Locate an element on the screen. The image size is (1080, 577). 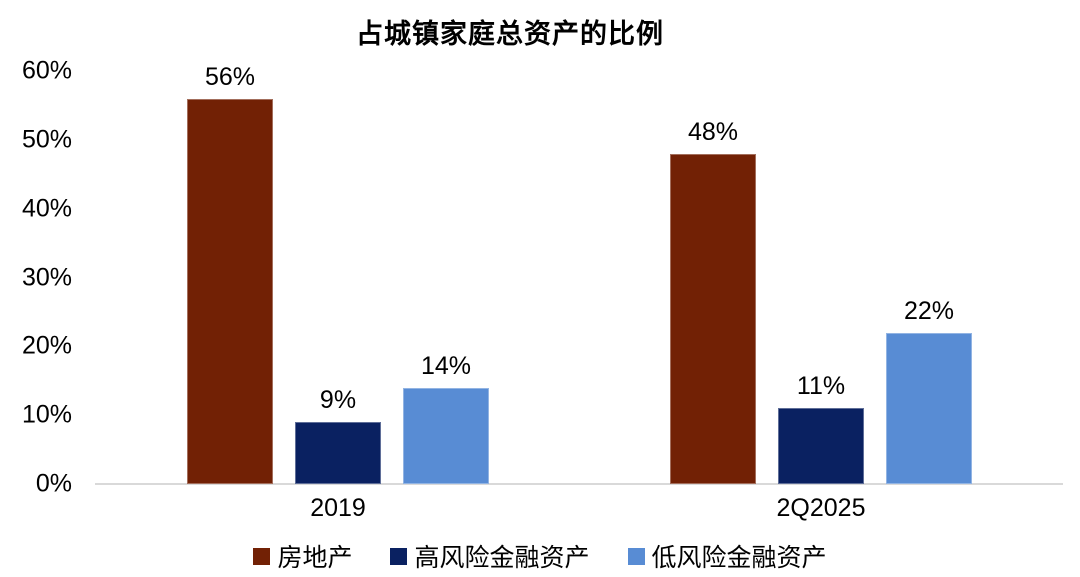
bar-value-label: 14% is located at coordinates (446, 365).